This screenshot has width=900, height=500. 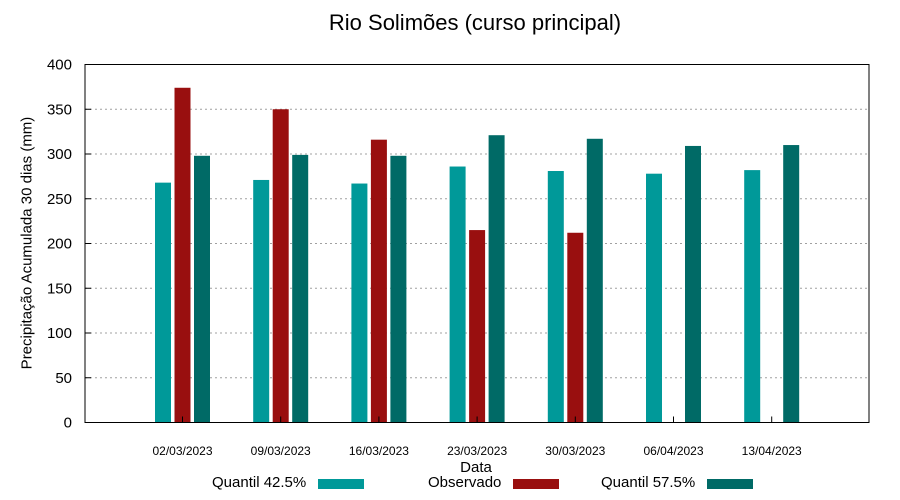 What do you see at coordinates (475, 22) in the screenshot?
I see `chart-title: Rio Solimões (curso principal)` at bounding box center [475, 22].